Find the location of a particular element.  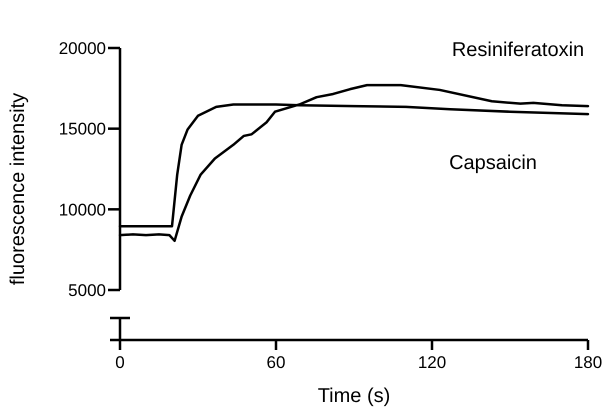

y-tick-label: 10000 is located at coordinates (82, 210).